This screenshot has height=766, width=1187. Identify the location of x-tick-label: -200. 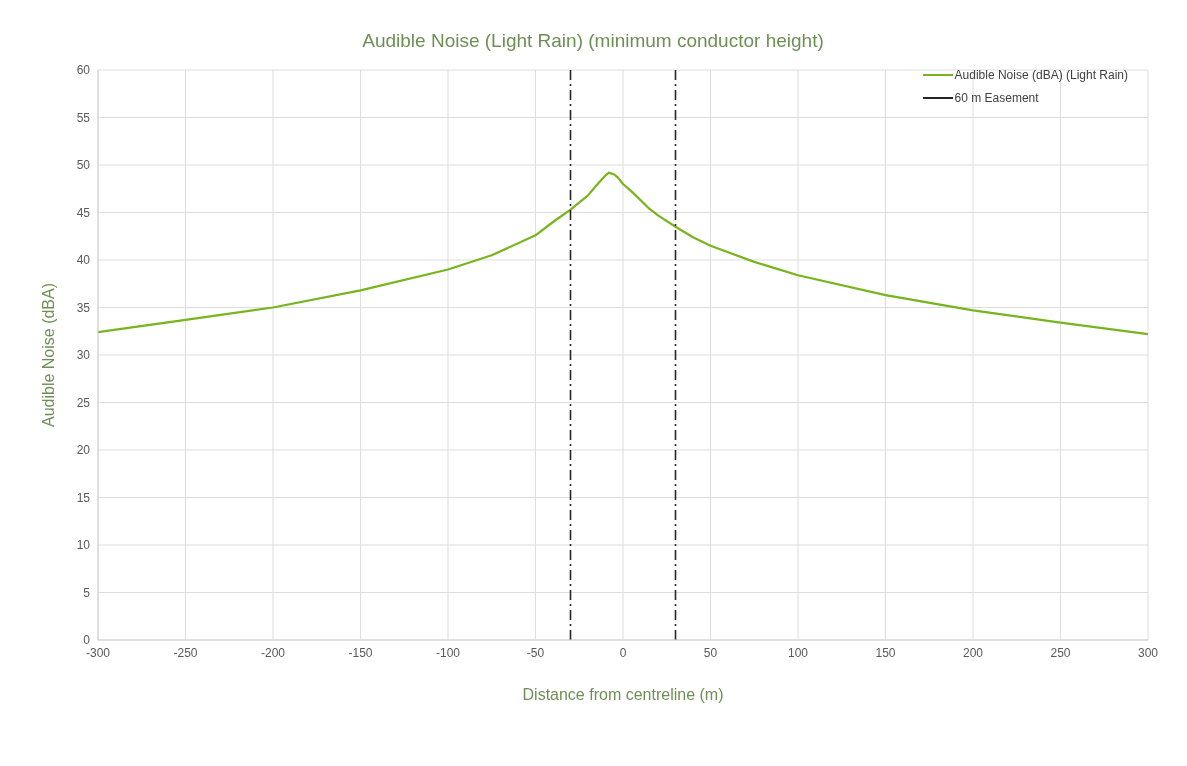
(273, 652).